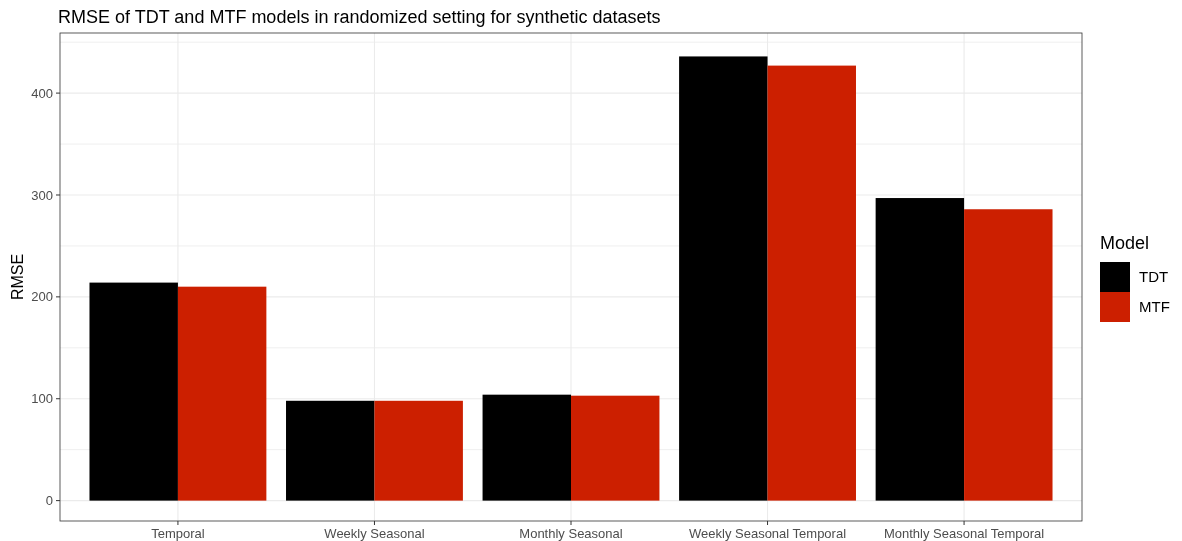 This screenshot has width=1182, height=541. What do you see at coordinates (17, 277) in the screenshot?
I see `y-axis-title: RMSE` at bounding box center [17, 277].